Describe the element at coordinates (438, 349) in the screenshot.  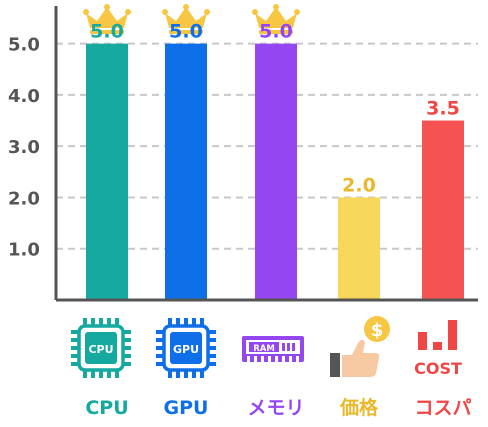
I see `cost-bars-icon: COST` at that location.